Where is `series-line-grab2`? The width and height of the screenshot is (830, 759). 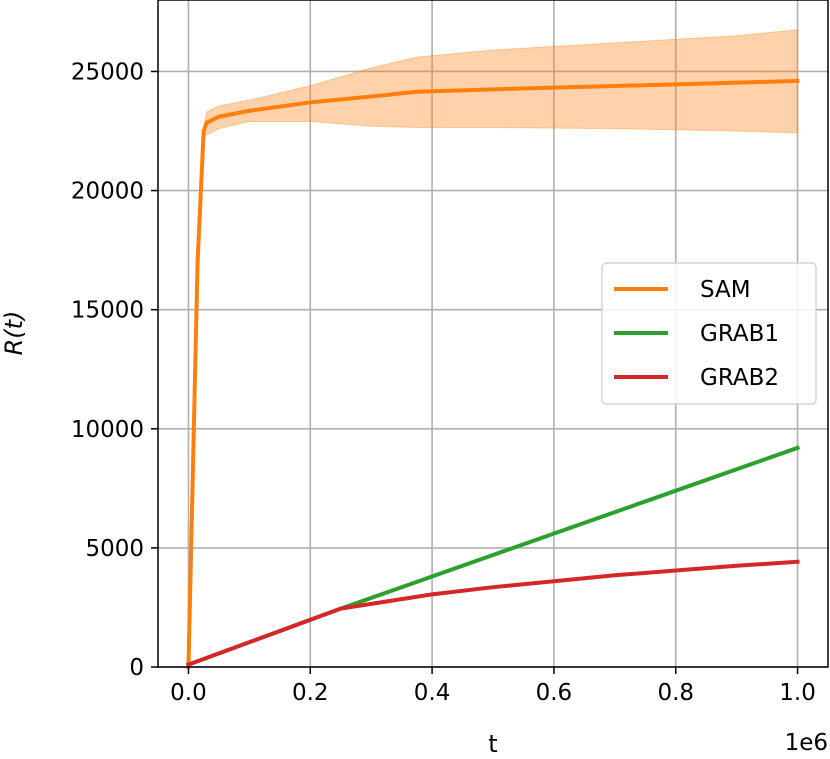
series-line-grab2 is located at coordinates (492, 613).